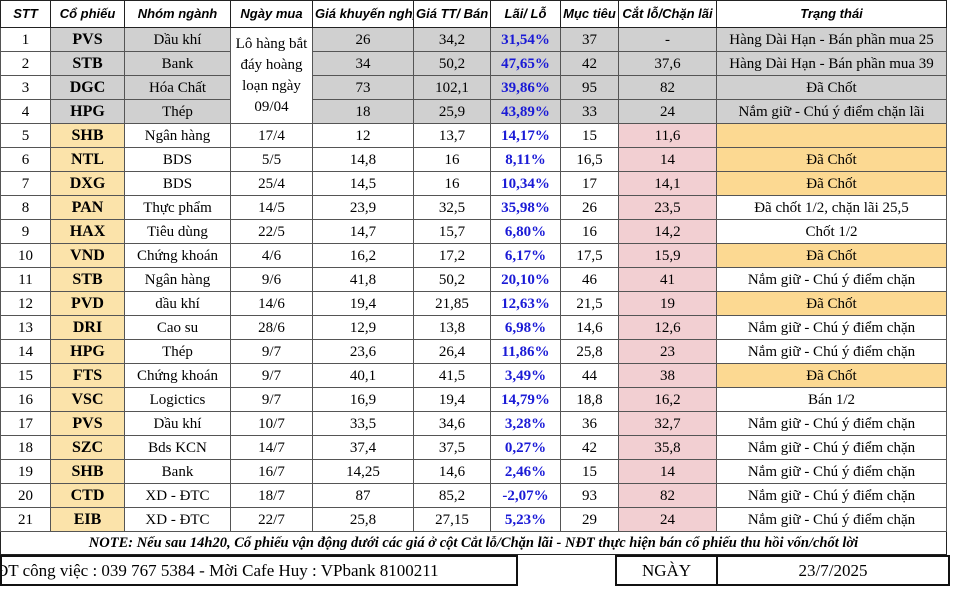 This screenshot has height=589, width=954. What do you see at coordinates (87, 159) in the screenshot?
I see `cell-ticker: NTL` at bounding box center [87, 159].